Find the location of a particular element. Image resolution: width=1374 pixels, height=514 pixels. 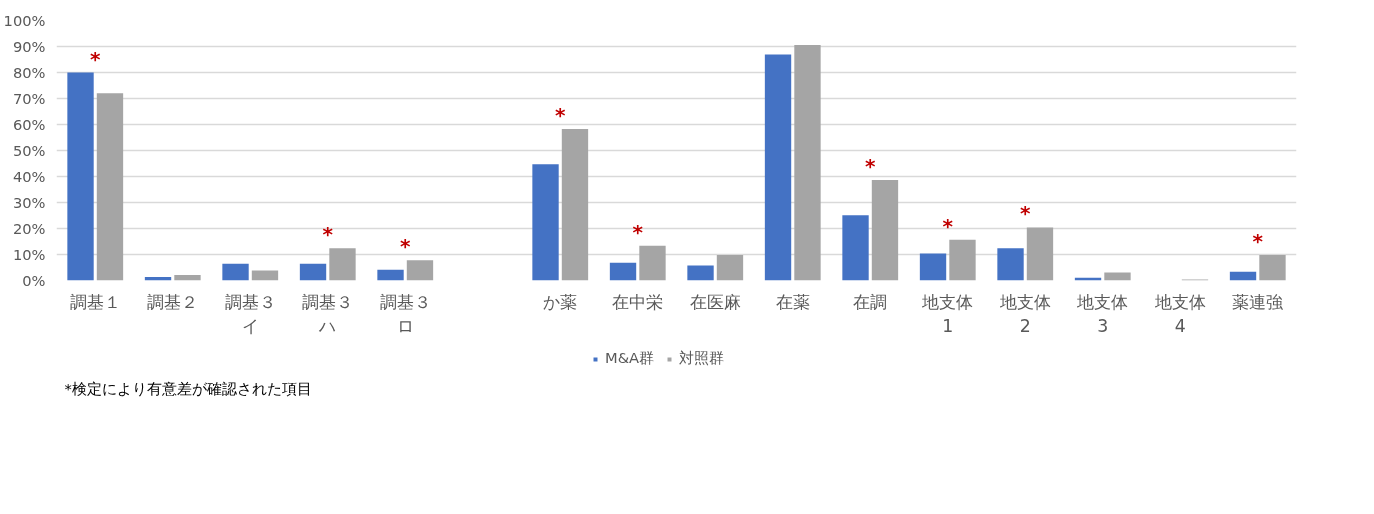

x-tick-label: 調基１ is located at coordinates (95, 301).